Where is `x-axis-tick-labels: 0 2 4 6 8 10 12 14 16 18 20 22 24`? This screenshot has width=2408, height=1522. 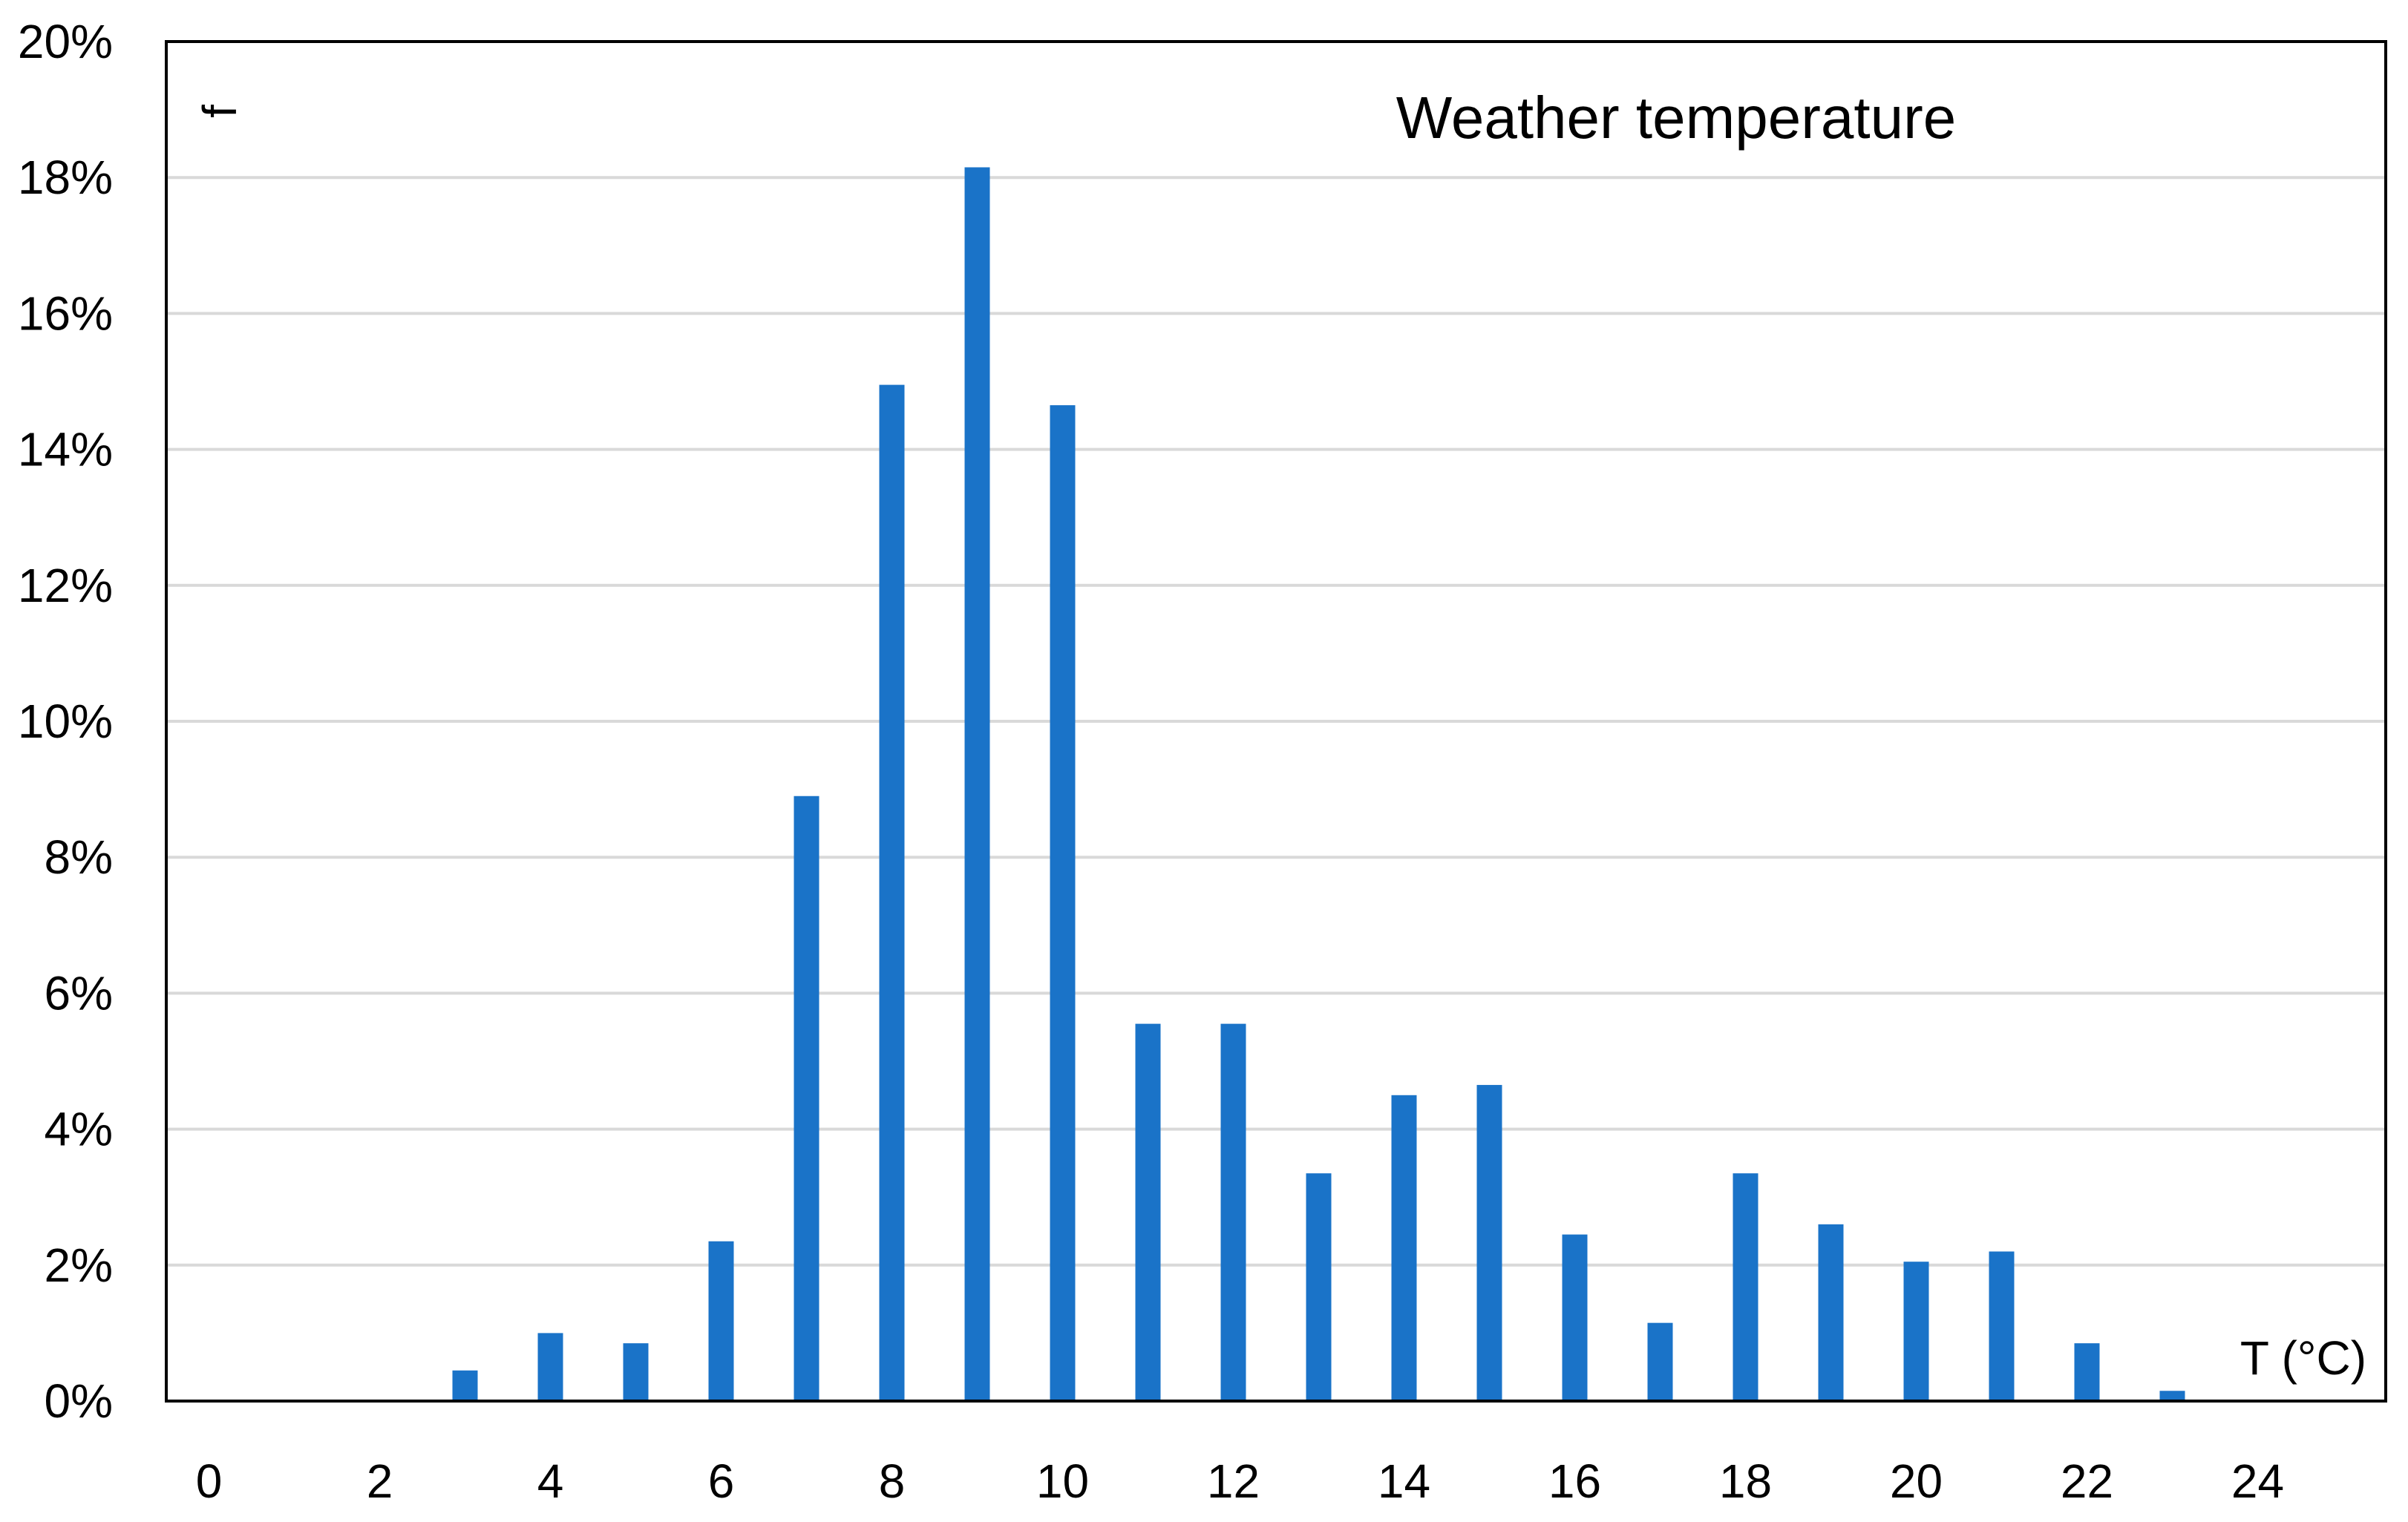
x-axis-tick-labels: 0 2 4 6 8 10 12 14 16 18 20 22 24 is located at coordinates (1240, 1481).